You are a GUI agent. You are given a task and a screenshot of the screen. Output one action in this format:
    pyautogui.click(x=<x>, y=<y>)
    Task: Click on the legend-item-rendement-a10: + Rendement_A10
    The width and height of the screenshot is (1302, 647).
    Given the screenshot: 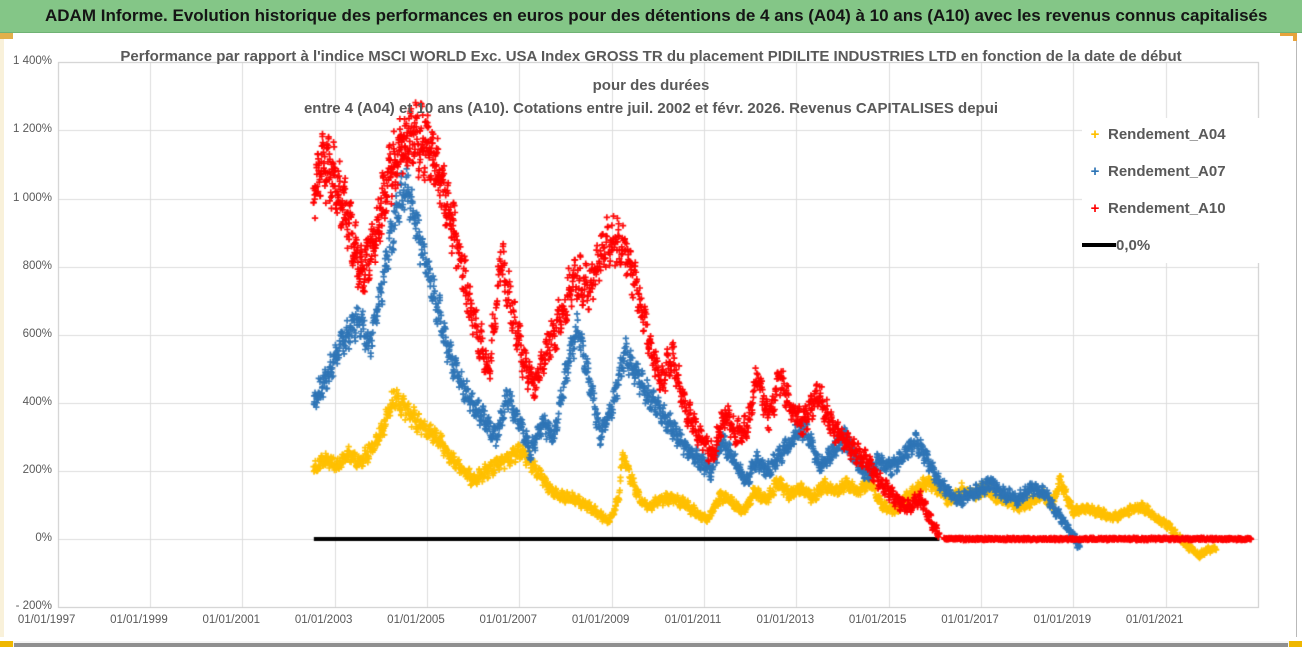 What is the action you would take?
    pyautogui.click(x=1154, y=208)
    